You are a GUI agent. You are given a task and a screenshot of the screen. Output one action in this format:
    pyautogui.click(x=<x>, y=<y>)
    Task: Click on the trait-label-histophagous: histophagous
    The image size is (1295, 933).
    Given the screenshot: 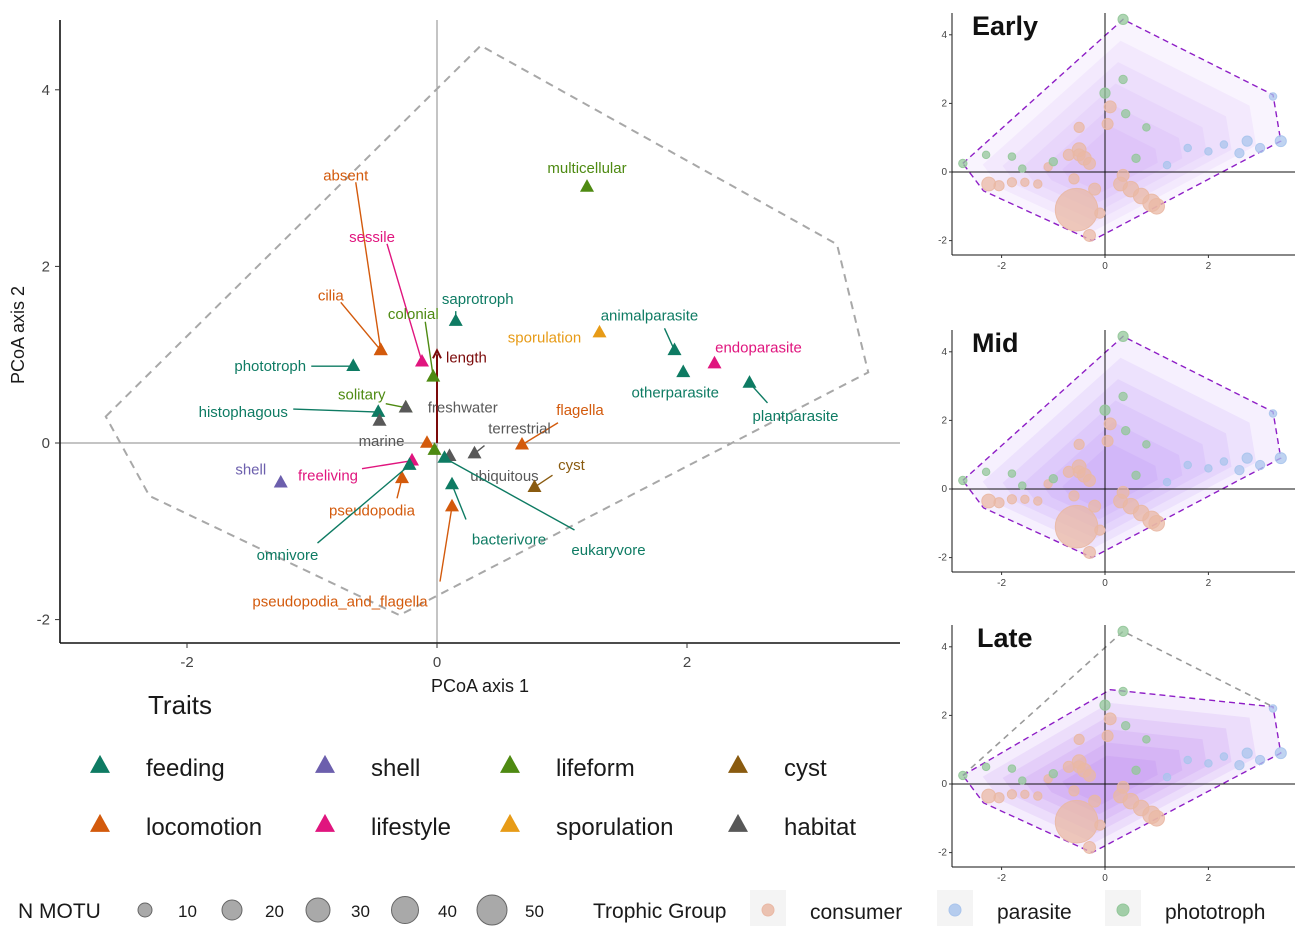 What is the action you would take?
    pyautogui.click(x=243, y=412)
    